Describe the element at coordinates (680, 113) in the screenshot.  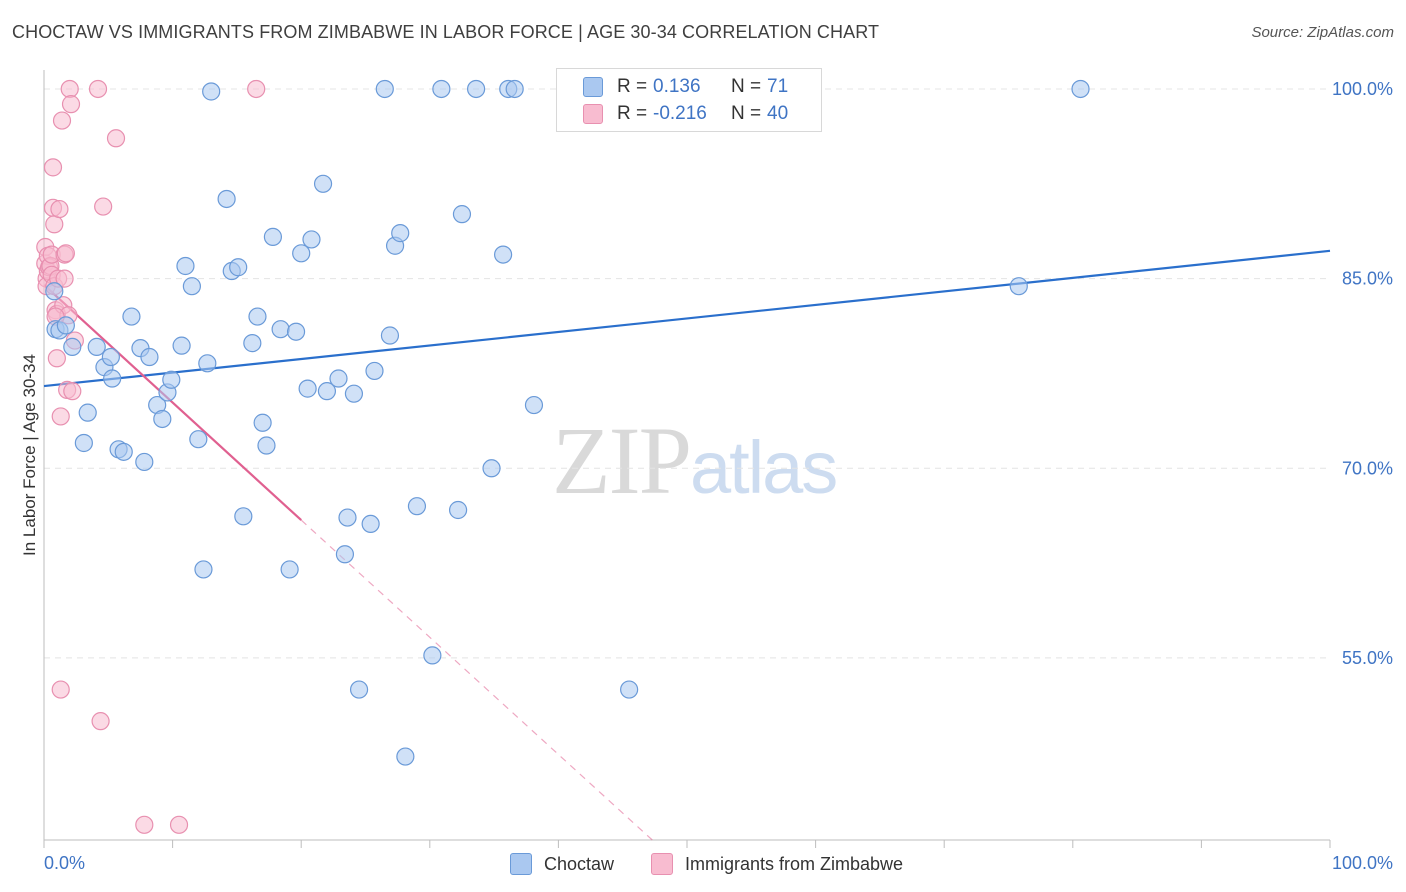
I see `legend-r-value: -0.216` at that location.